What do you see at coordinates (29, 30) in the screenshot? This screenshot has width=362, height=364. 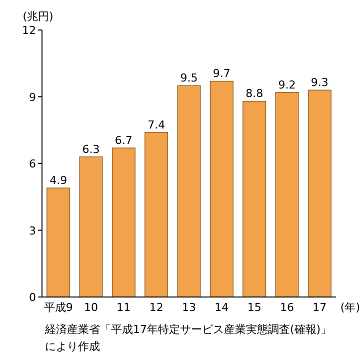 I see `y-tick-label: 12` at bounding box center [29, 30].